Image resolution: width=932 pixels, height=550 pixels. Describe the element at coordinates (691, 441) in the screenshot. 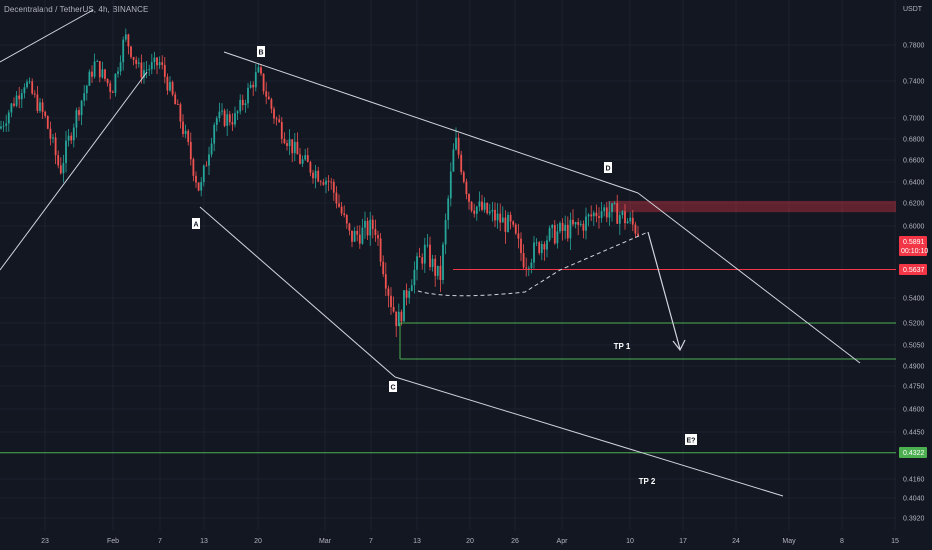

I see `wave-label: E?` at that location.